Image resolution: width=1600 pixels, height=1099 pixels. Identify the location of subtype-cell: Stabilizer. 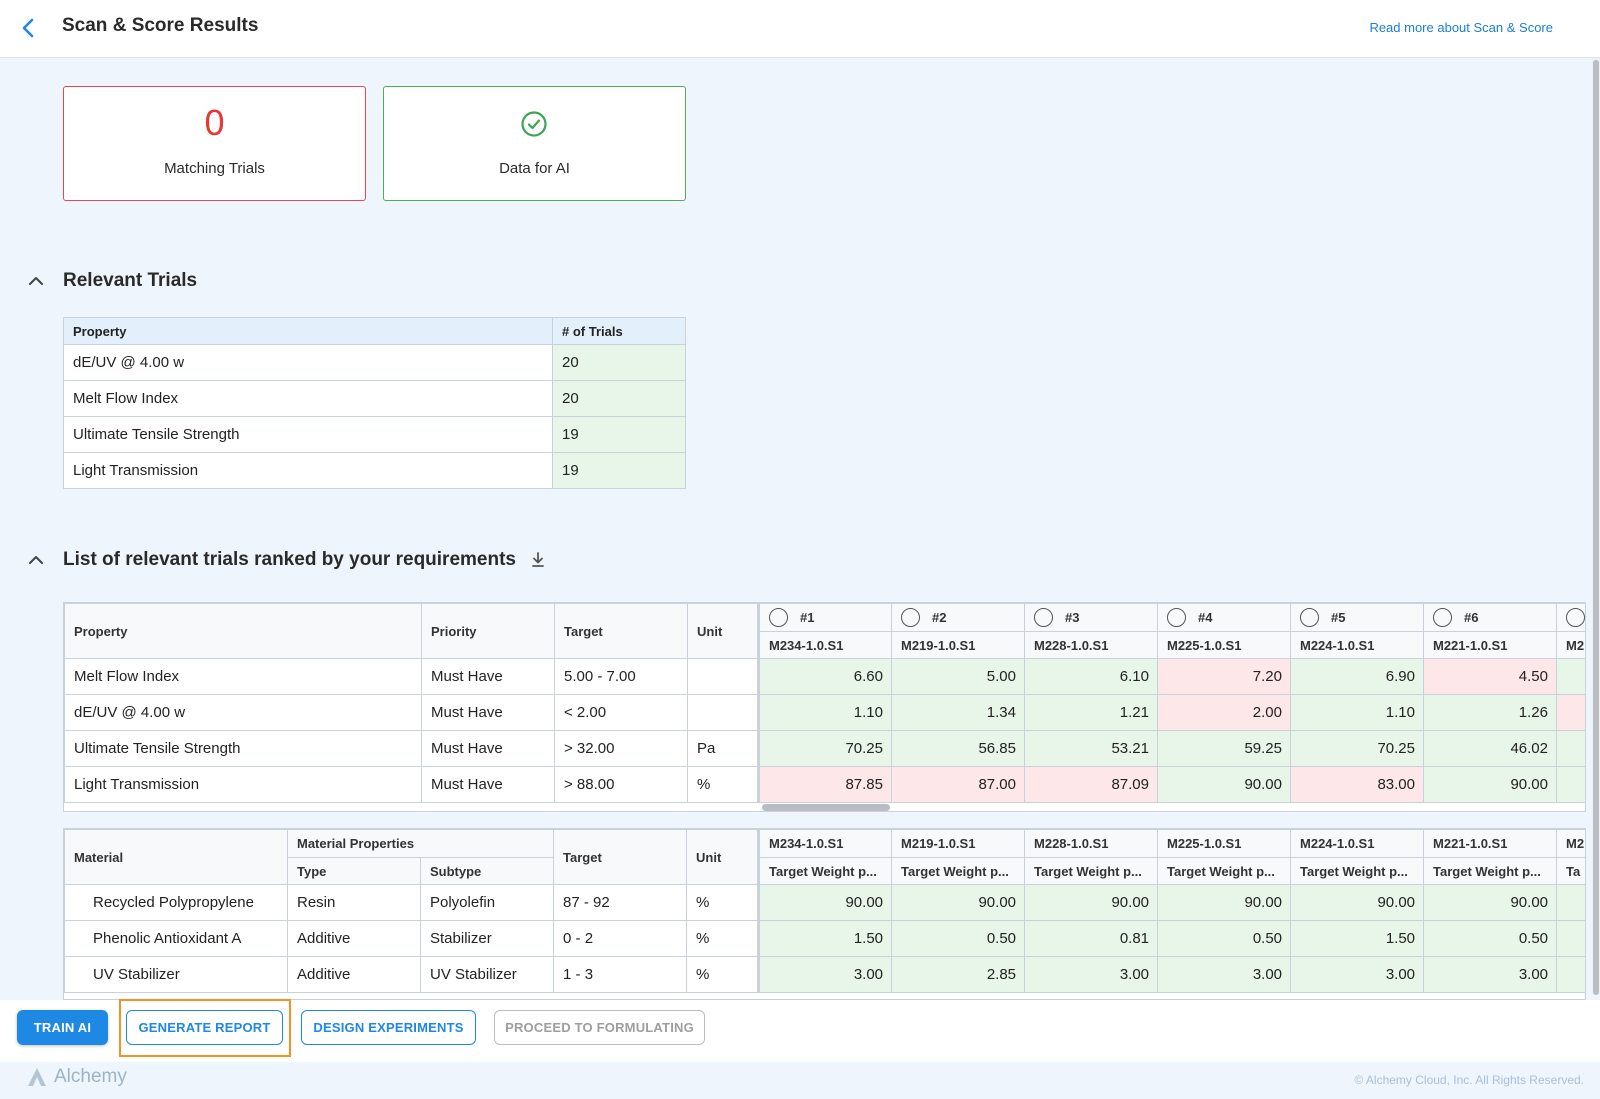
(487, 938).